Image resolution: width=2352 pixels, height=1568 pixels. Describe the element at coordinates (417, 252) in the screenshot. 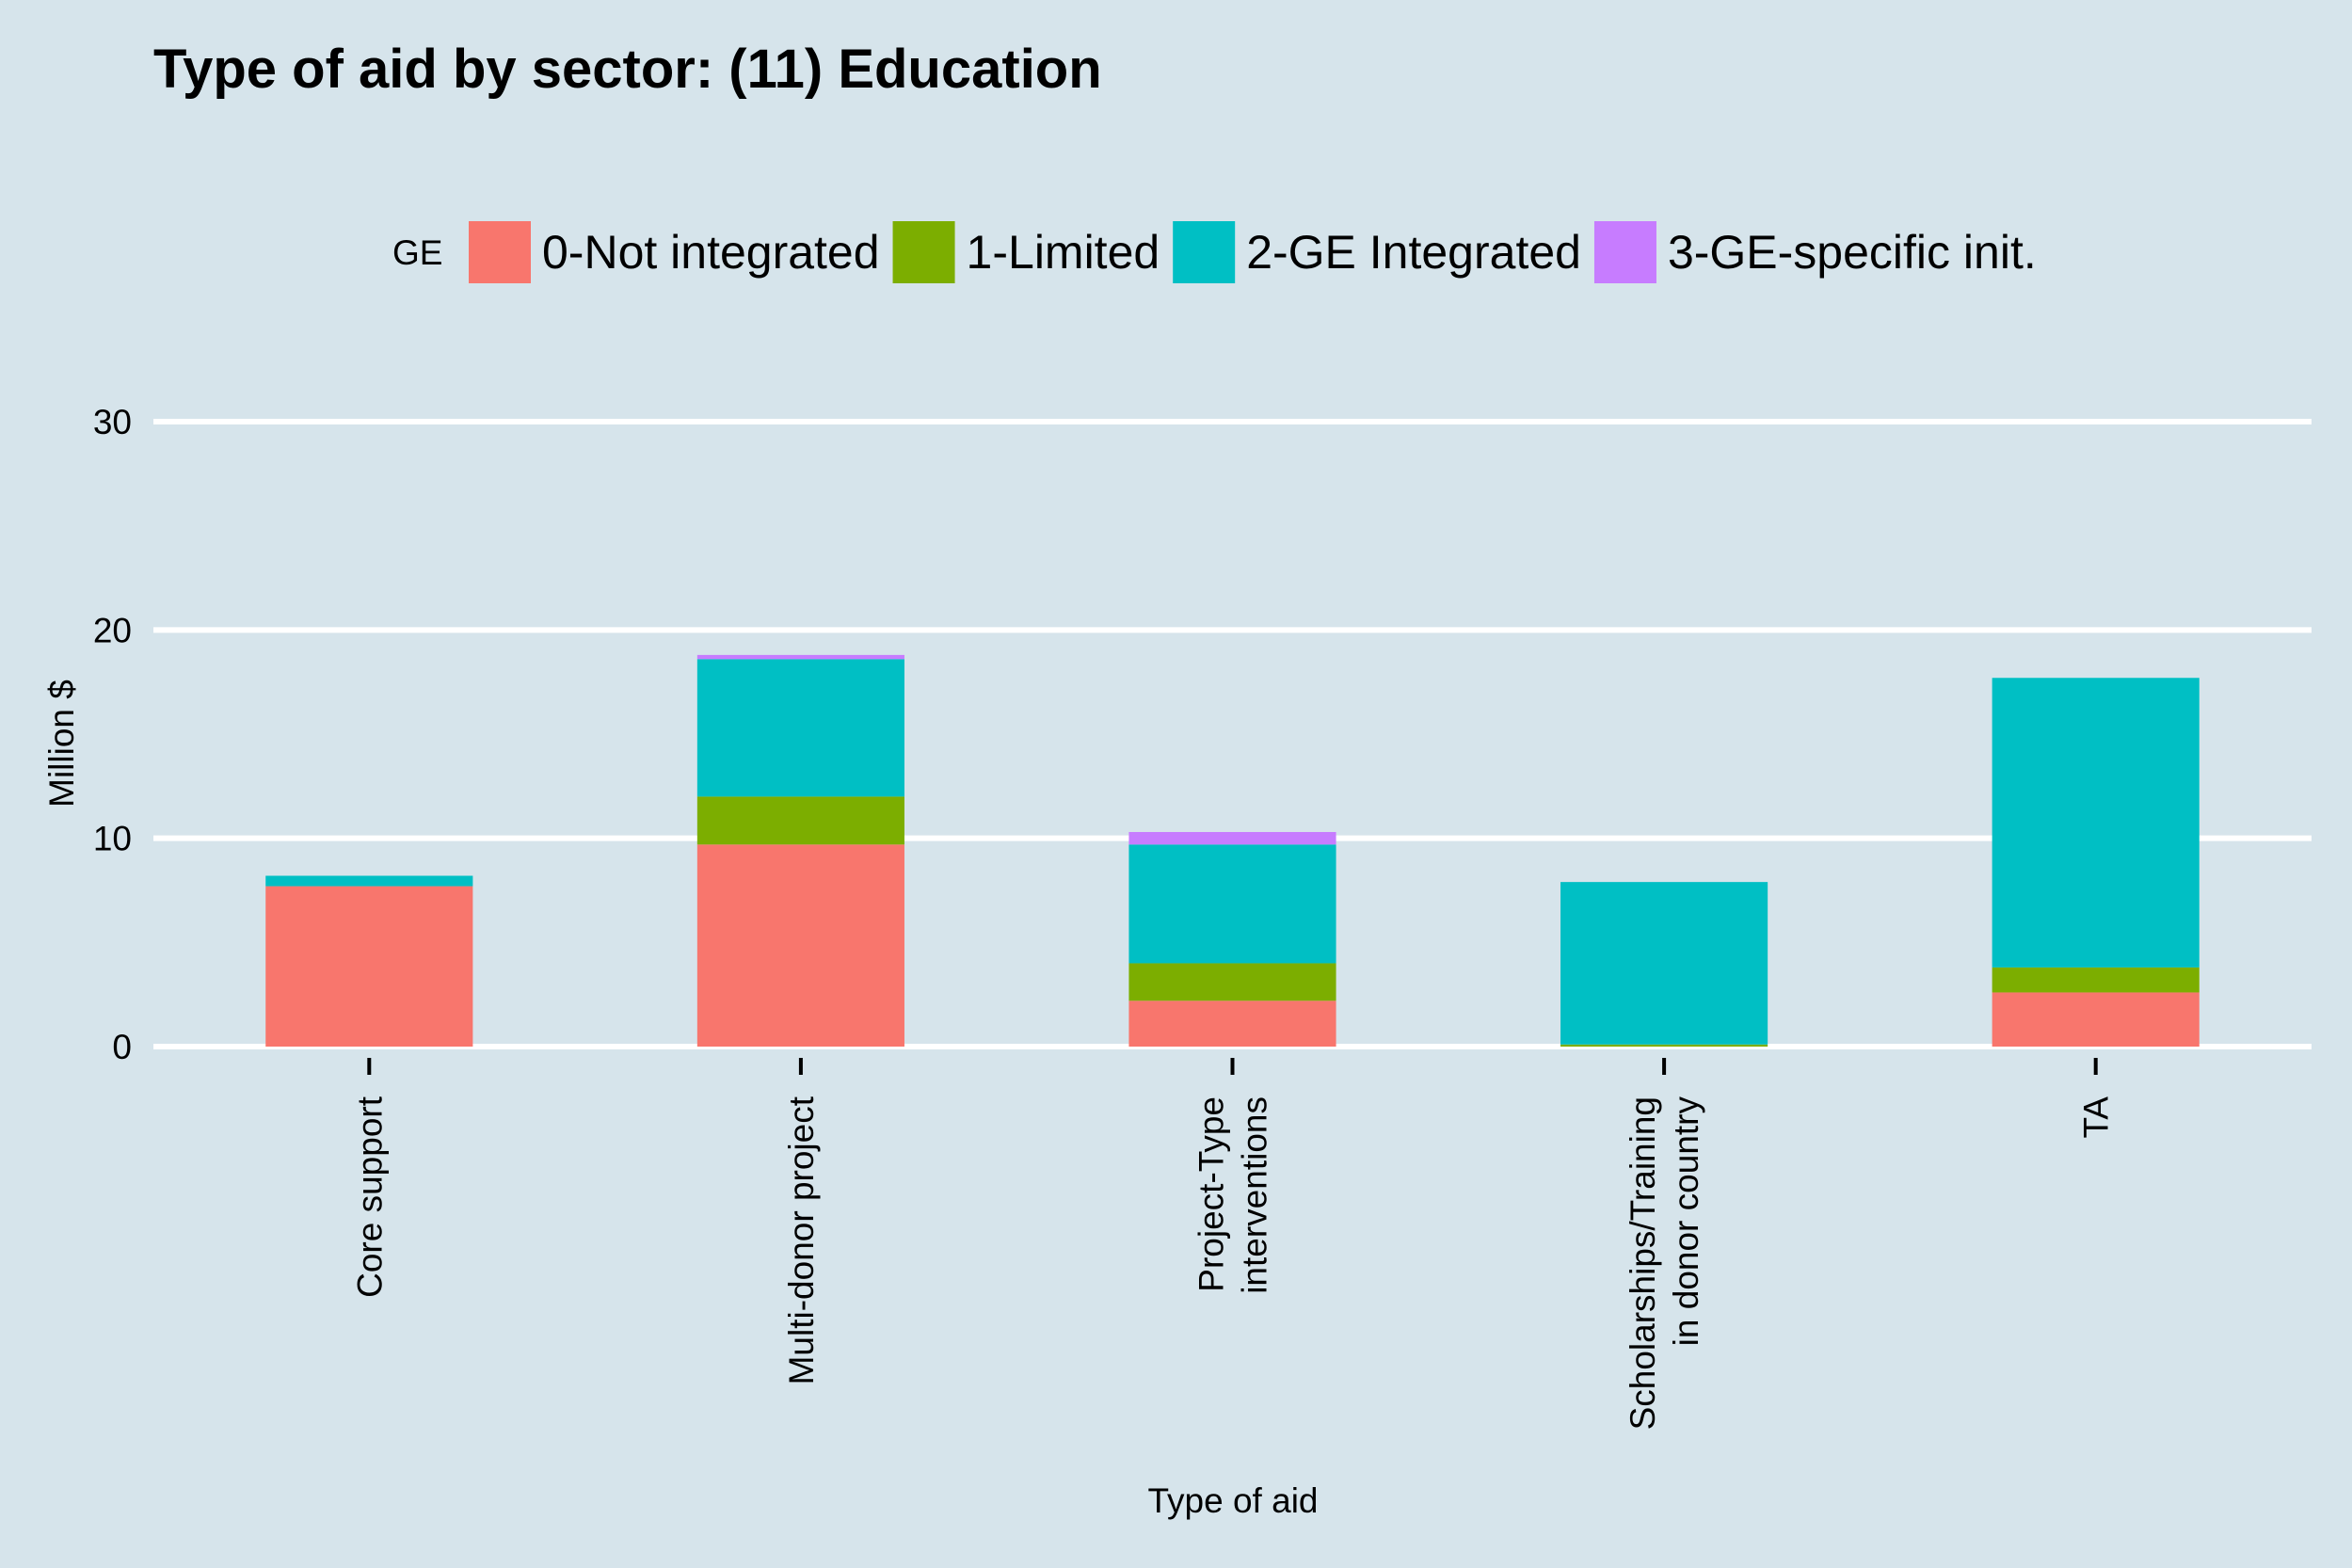

I see `legend-title: GE` at that location.